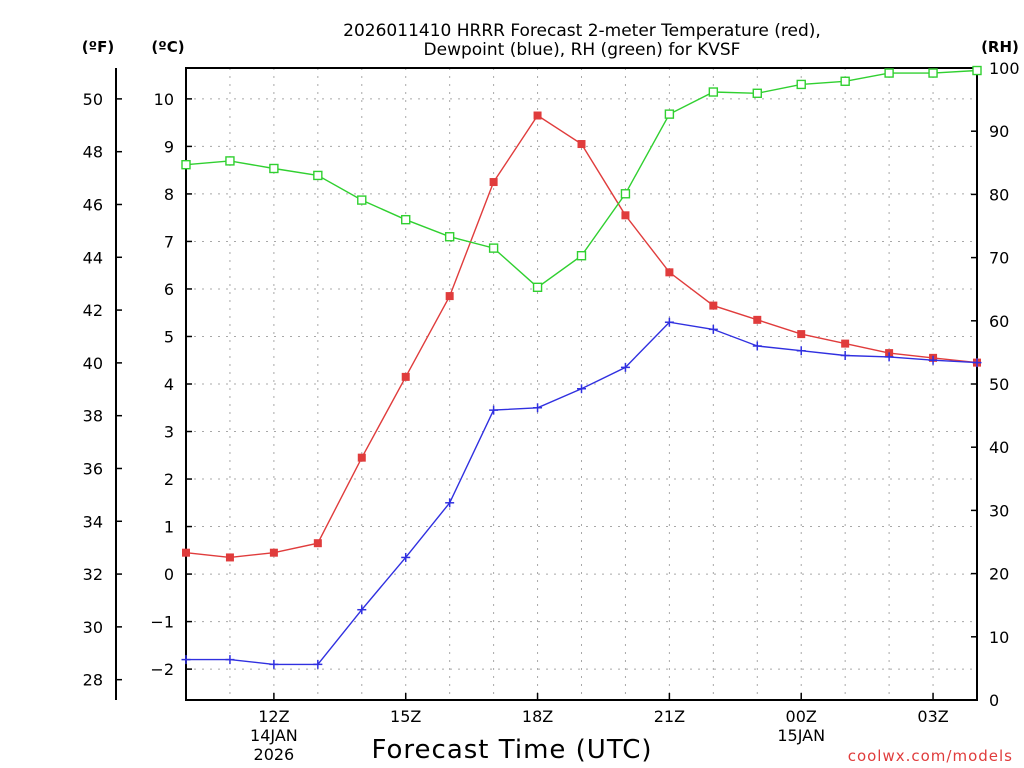 The width and height of the screenshot is (1024, 768). Describe the element at coordinates (999, 384) in the screenshot. I see `rh-tick-label: 50` at that location.